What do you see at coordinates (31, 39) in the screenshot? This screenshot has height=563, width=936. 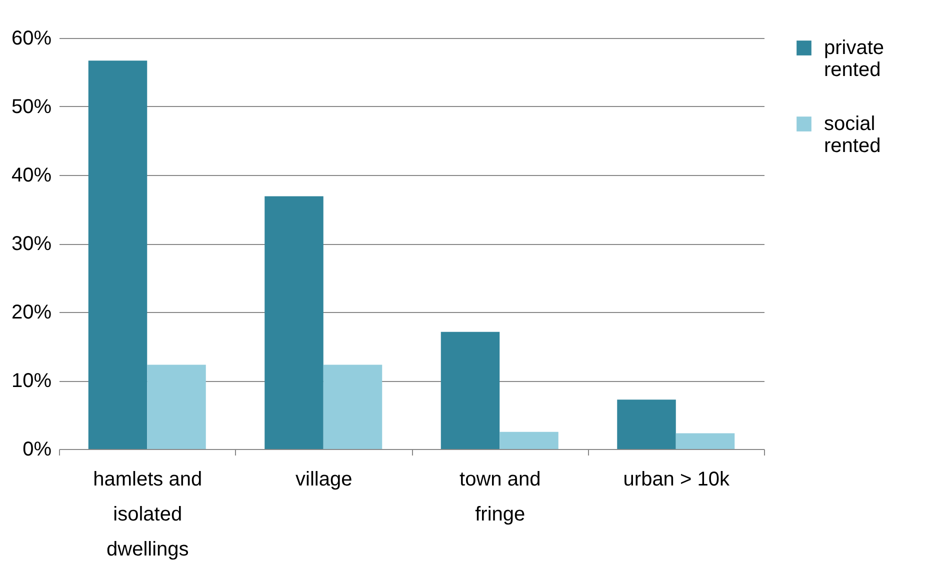 I see `y-tick-label: 60%` at bounding box center [31, 39].